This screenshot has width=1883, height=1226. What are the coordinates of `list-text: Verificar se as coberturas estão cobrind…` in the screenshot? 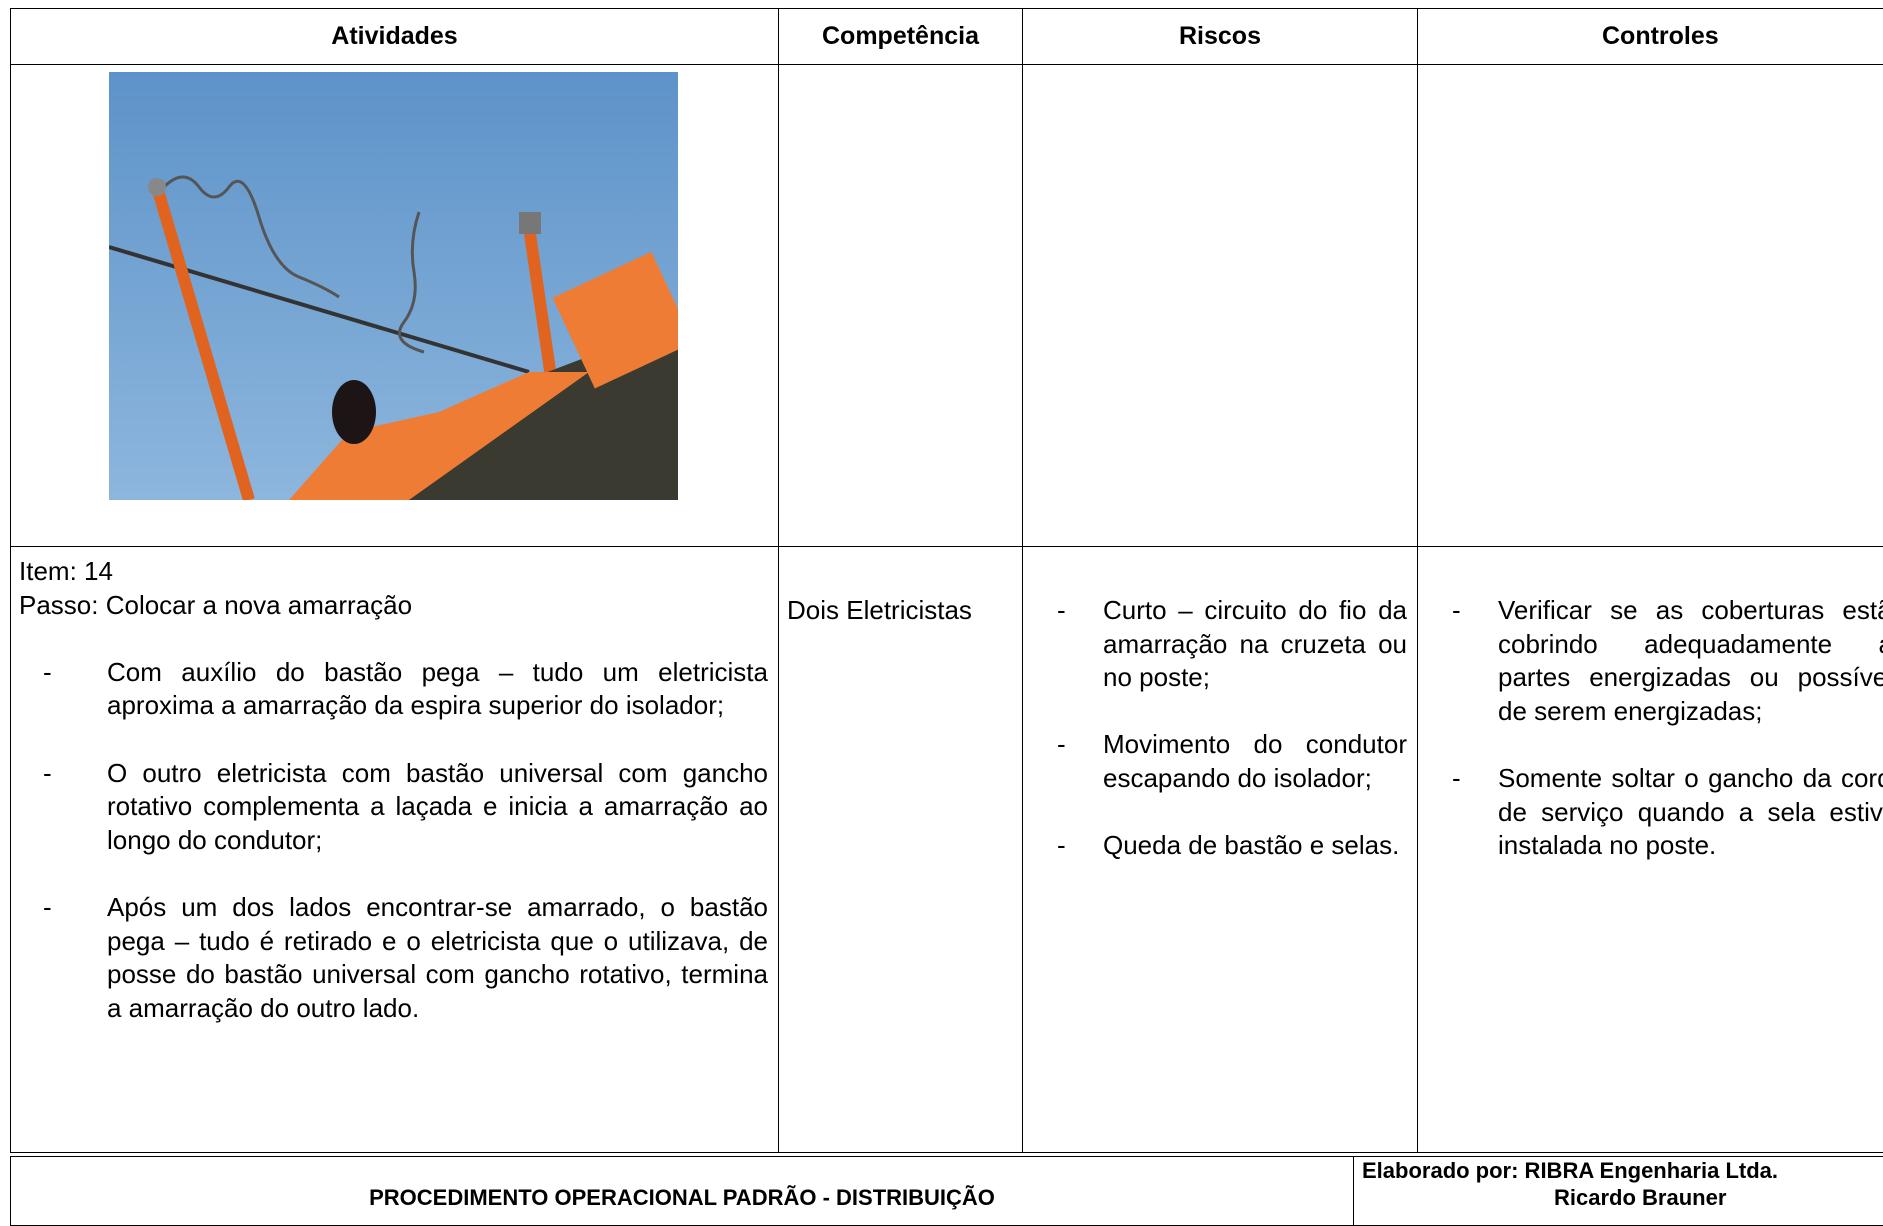 It's located at (1690, 660).